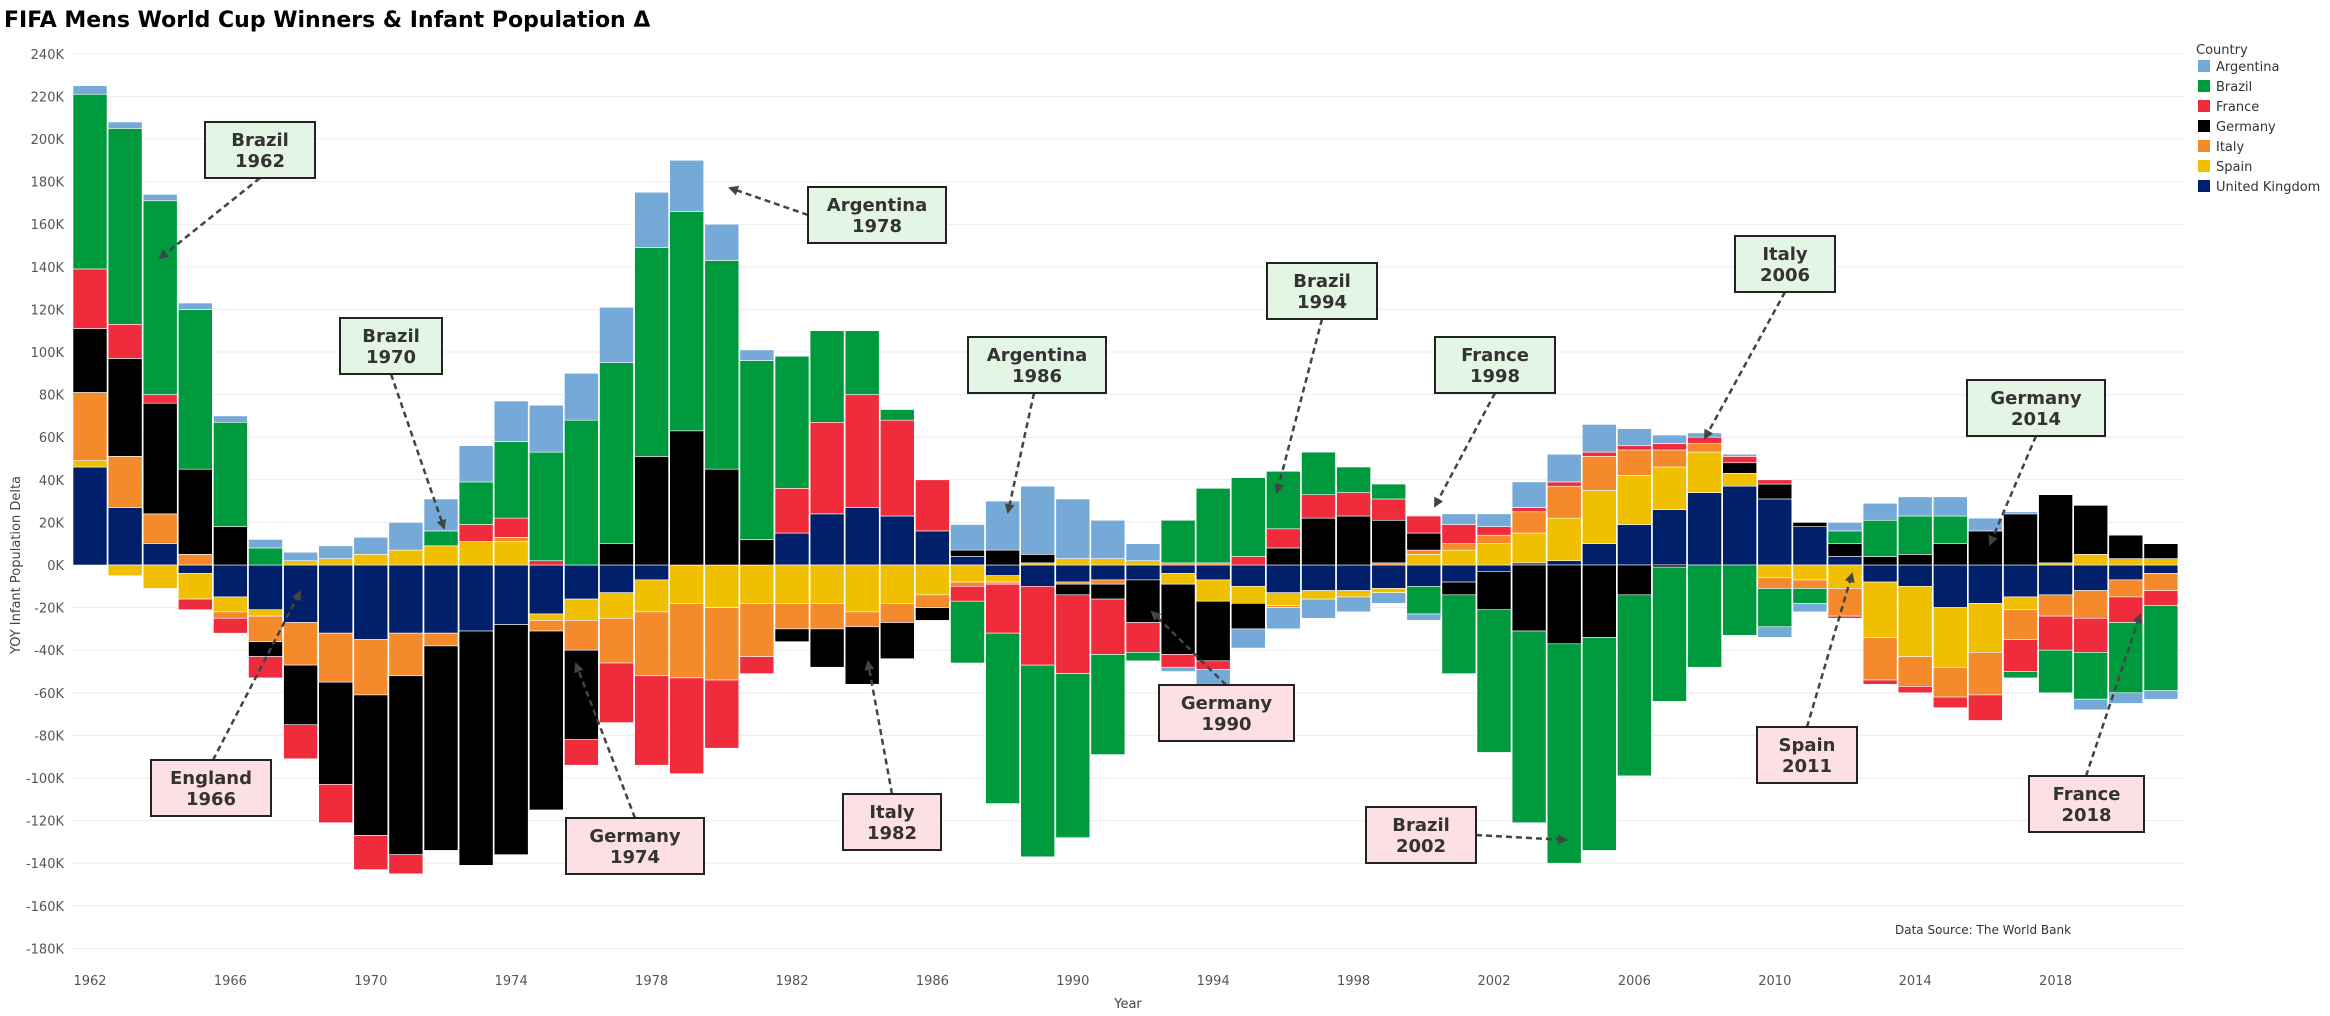 Image resolution: width=2330 pixels, height=1016 pixels. I want to click on bar-germany-2021, so click(2161, 551).